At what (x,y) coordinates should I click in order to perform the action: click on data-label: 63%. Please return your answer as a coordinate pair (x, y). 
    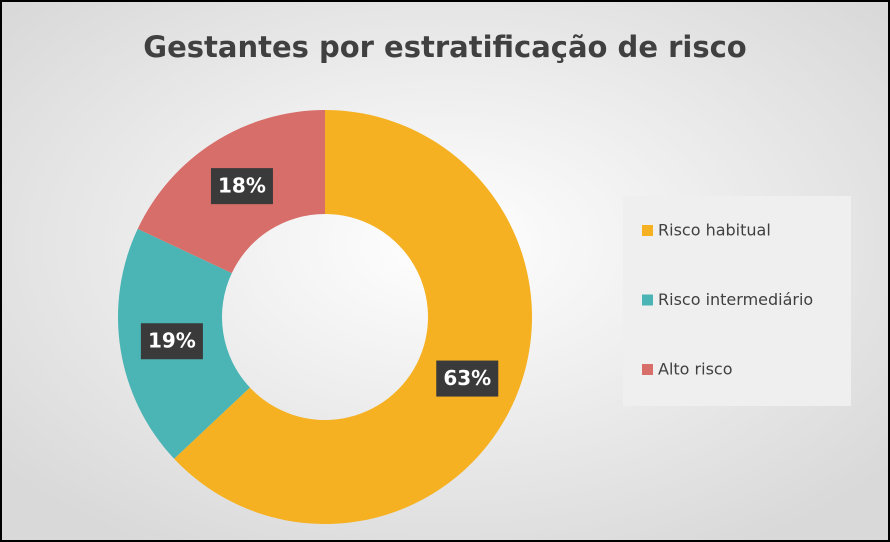
    Looking at the image, I should click on (467, 378).